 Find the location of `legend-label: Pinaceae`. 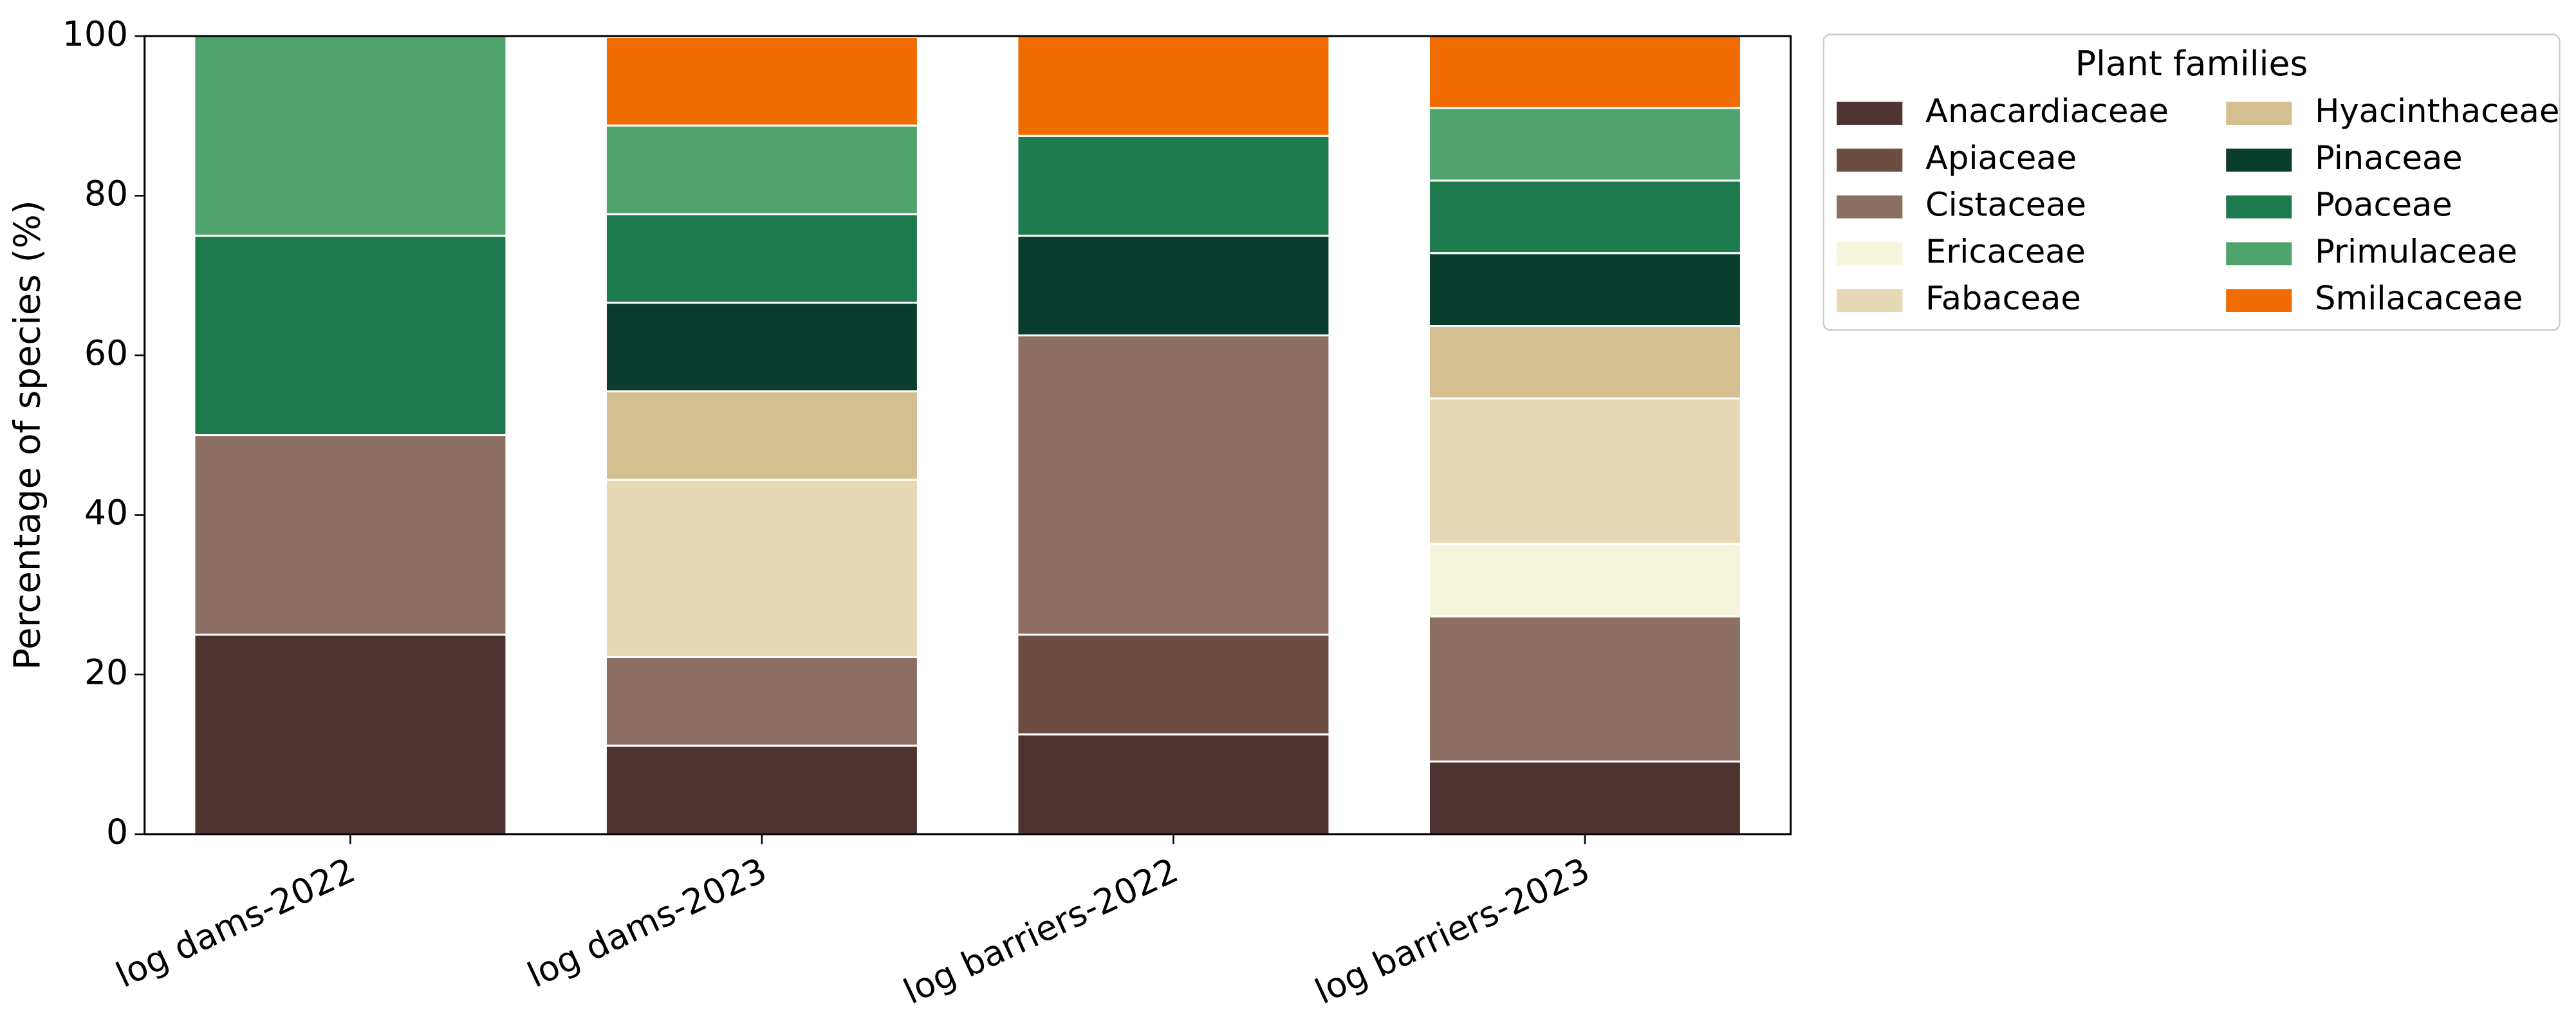

legend-label: Pinaceae is located at coordinates (2389, 159).